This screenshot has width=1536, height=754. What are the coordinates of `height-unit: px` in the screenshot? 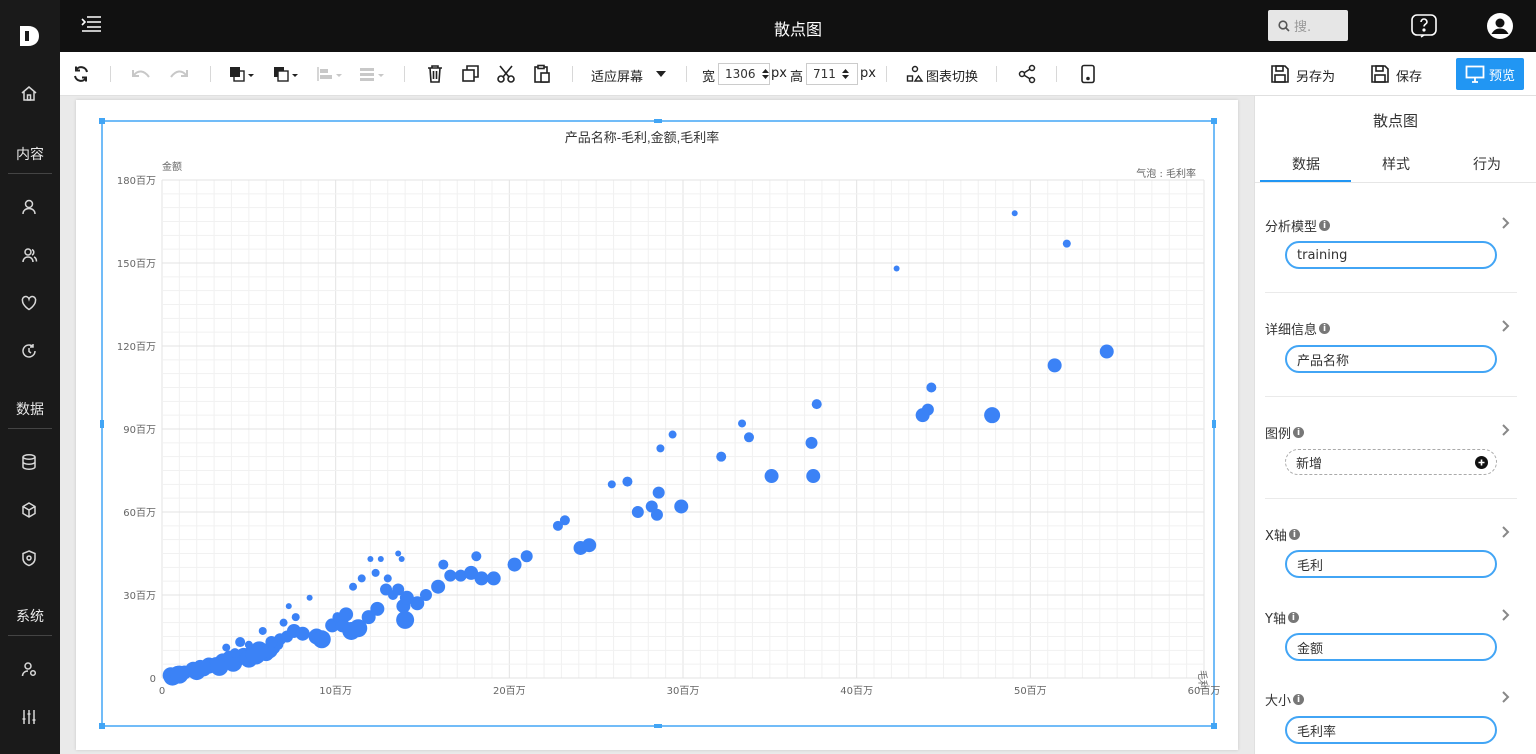 It's located at (868, 73).